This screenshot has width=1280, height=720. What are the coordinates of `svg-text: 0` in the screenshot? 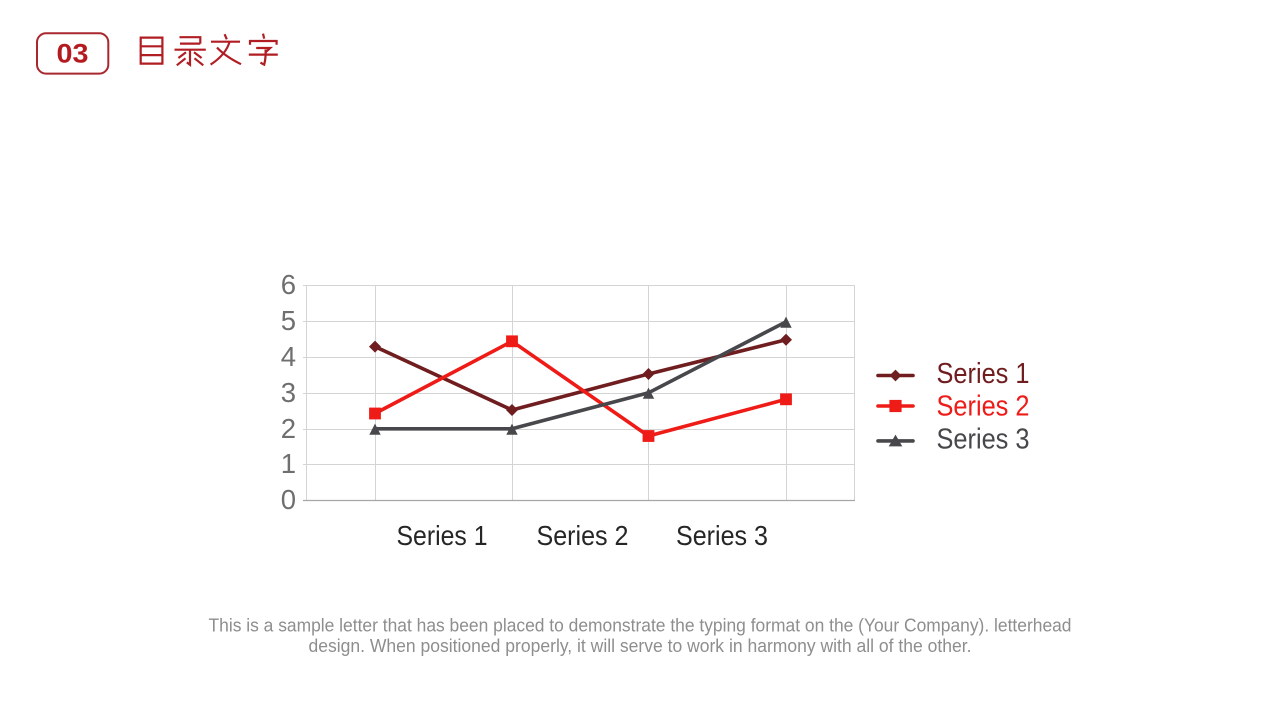 It's located at (288, 499).